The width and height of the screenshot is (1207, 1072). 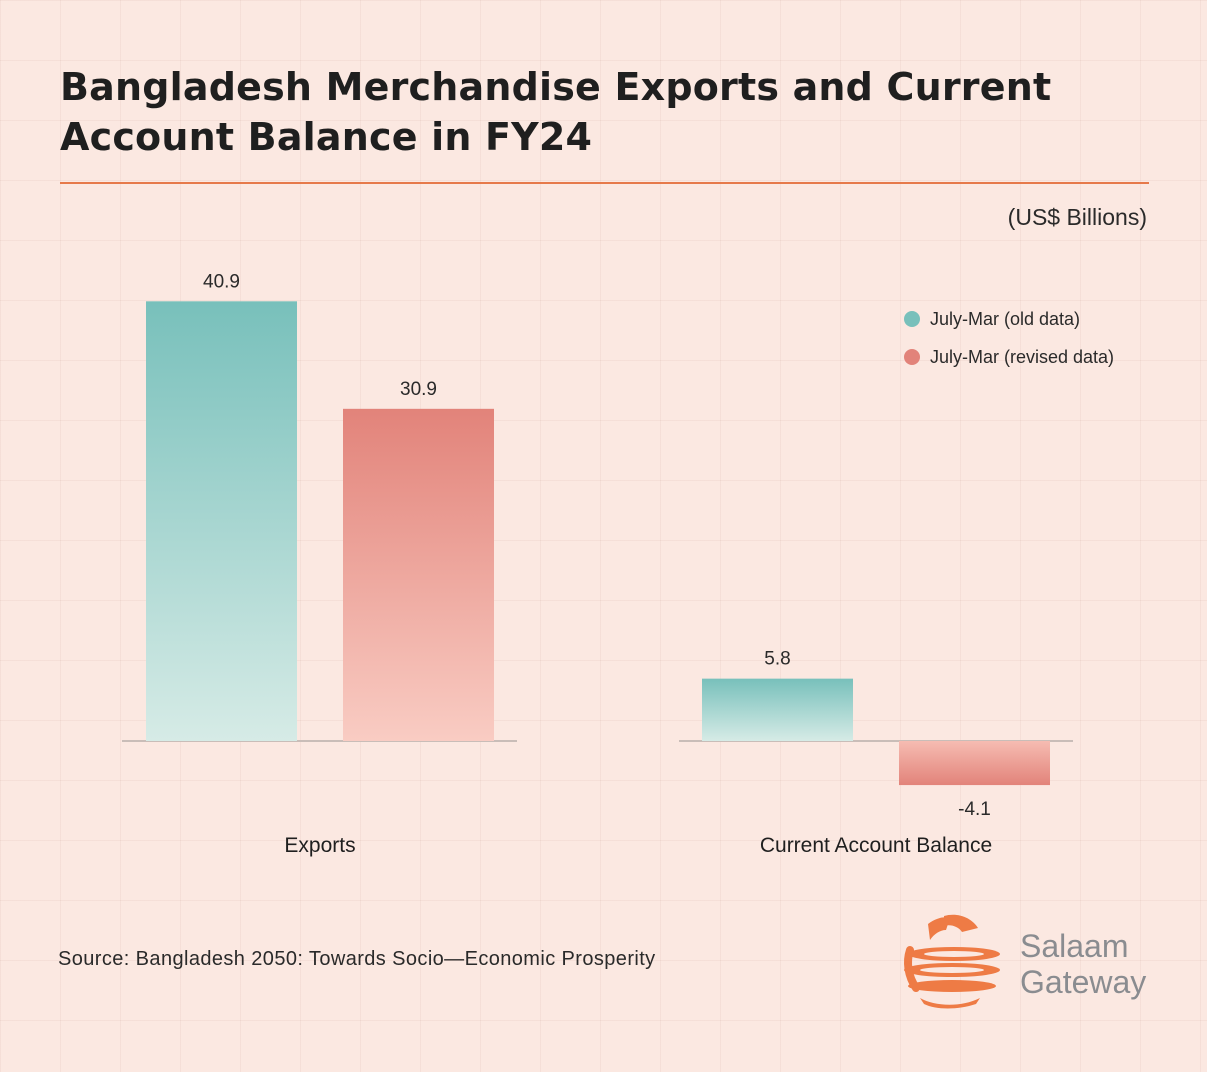 What do you see at coordinates (319, 845) in the screenshot?
I see `category-label-0: Exports` at bounding box center [319, 845].